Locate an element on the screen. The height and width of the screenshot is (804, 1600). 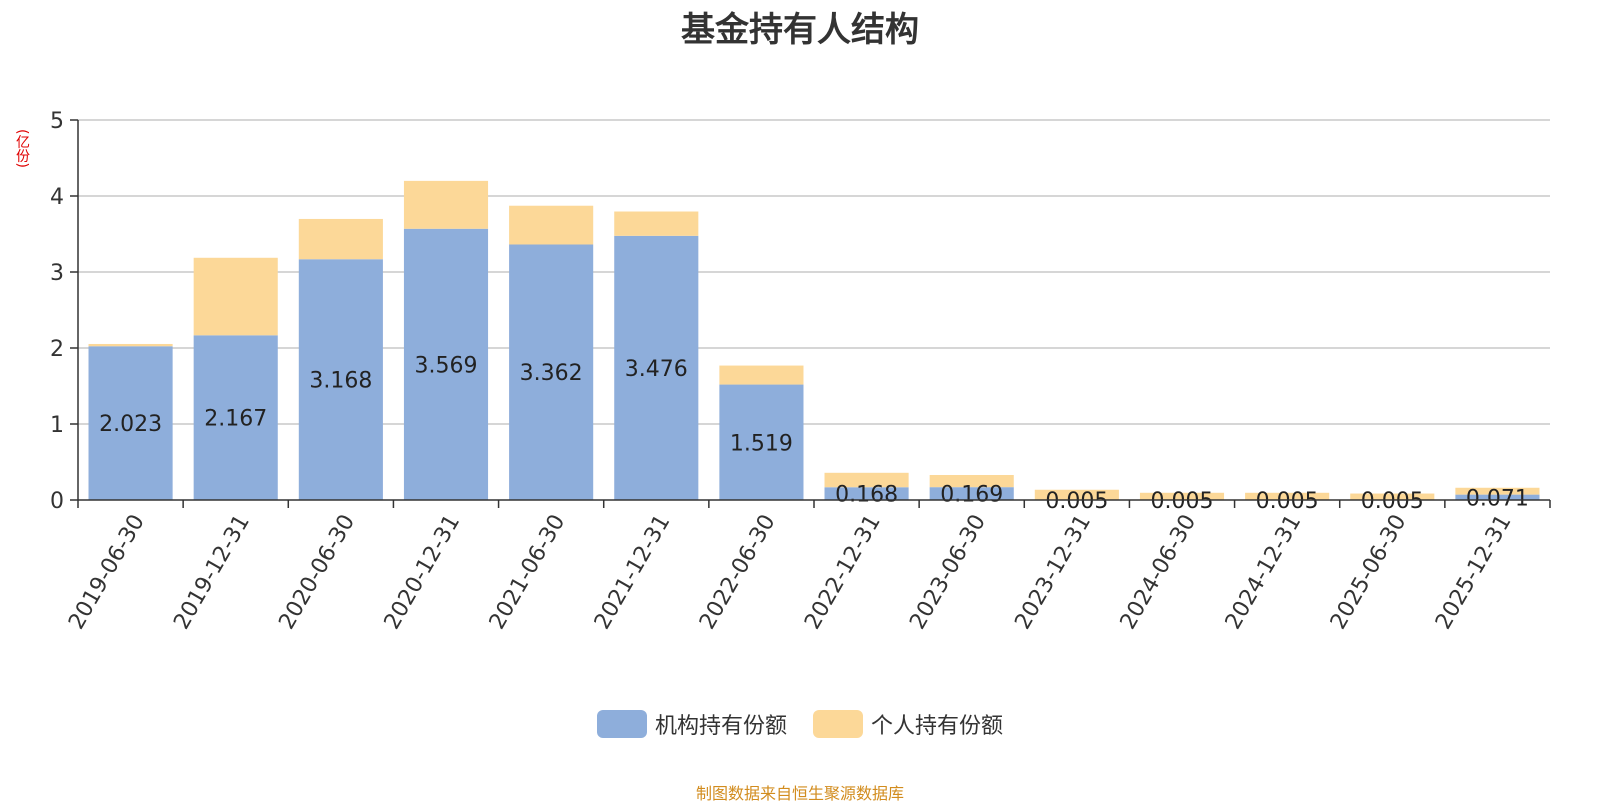
x-tick-label: 2021-12-31 is located at coordinates (633, 572).